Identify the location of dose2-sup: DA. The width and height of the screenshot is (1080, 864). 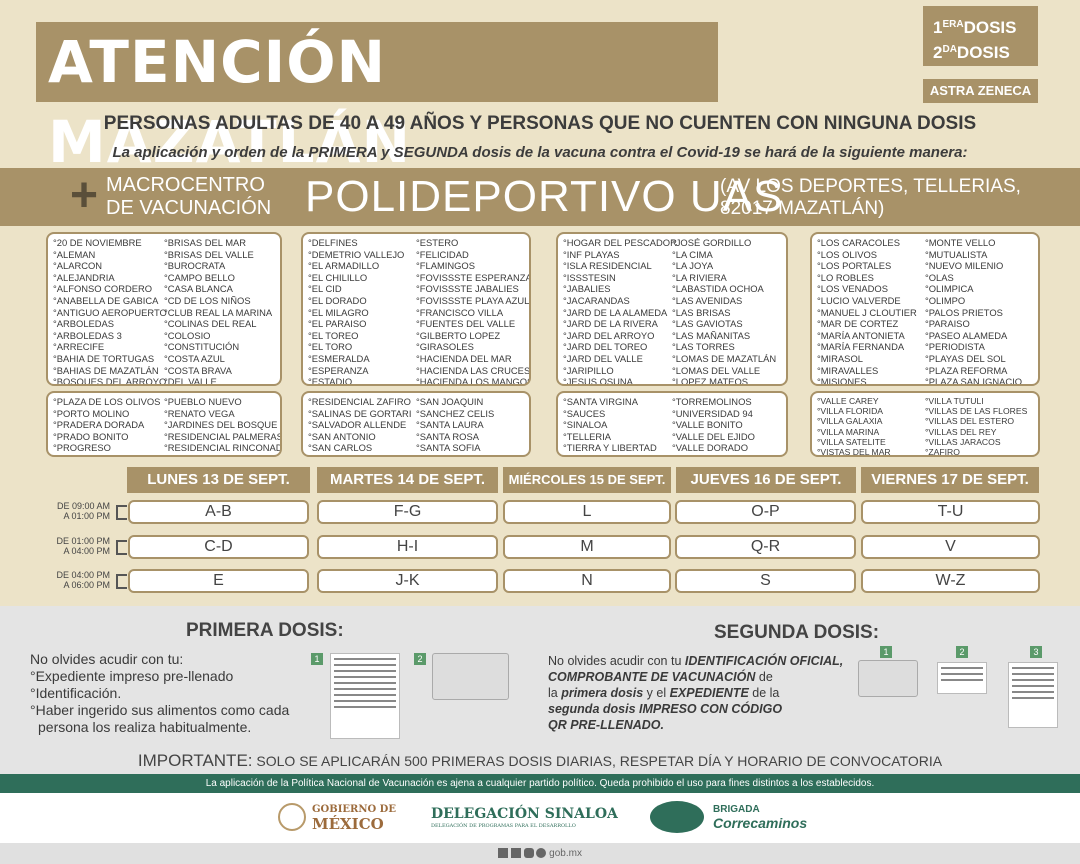
(949, 49).